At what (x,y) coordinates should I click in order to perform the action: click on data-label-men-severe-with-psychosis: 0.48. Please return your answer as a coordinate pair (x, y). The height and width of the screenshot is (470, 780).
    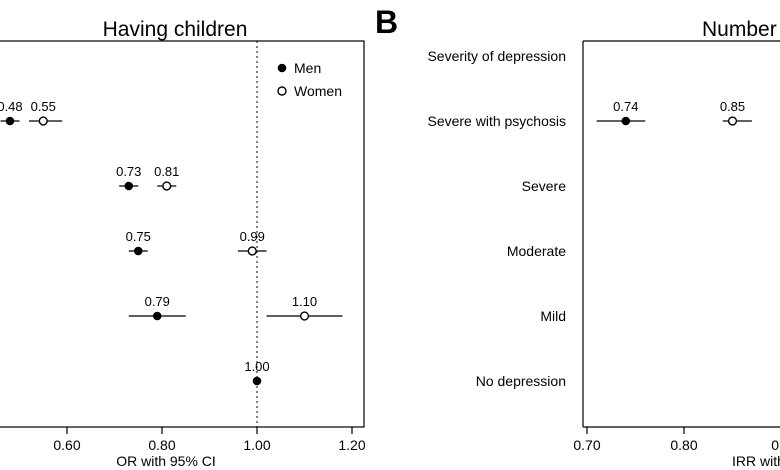
    Looking at the image, I should click on (11, 106).